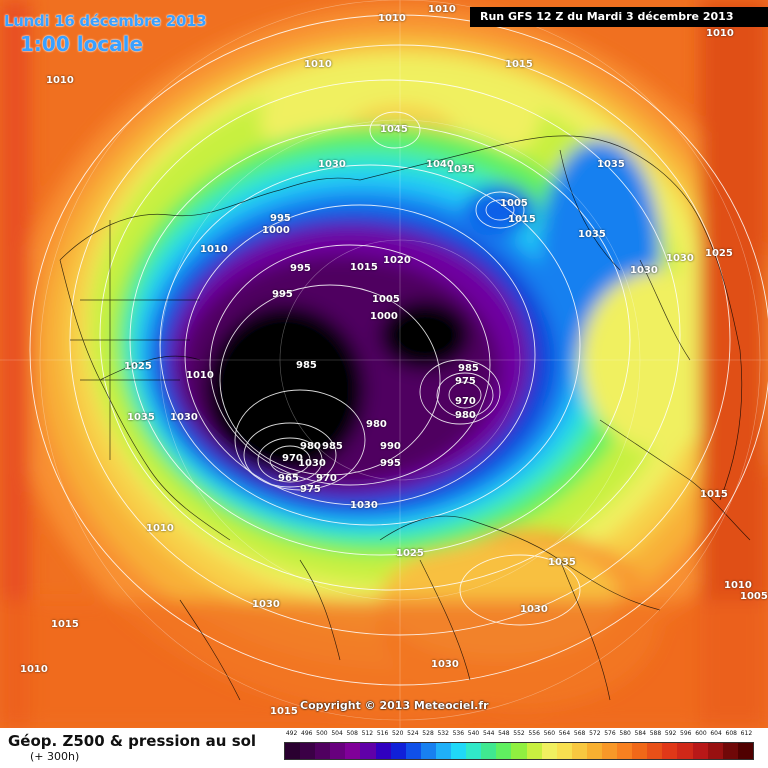 The height and width of the screenshot is (768, 768). I want to click on scale-value: 504, so click(337, 733).